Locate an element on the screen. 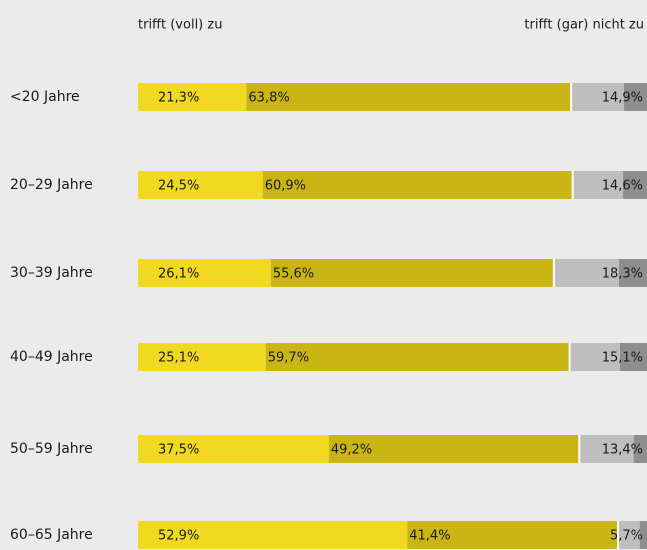 Image resolution: width=647 pixels, height=550 pixels. value-label: 37,5% is located at coordinates (178, 450).